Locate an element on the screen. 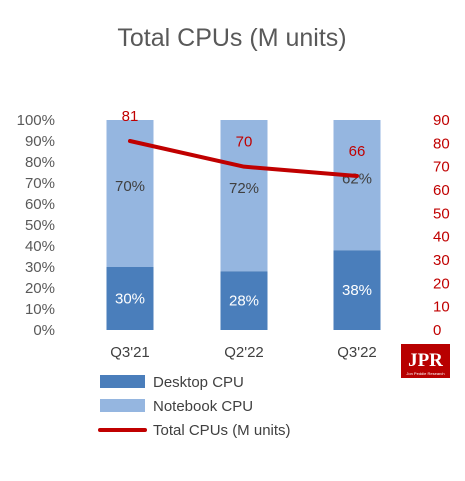 Image resolution: width=465 pixels, height=481 pixels. y-left-tick-label: 20% is located at coordinates (40, 288).